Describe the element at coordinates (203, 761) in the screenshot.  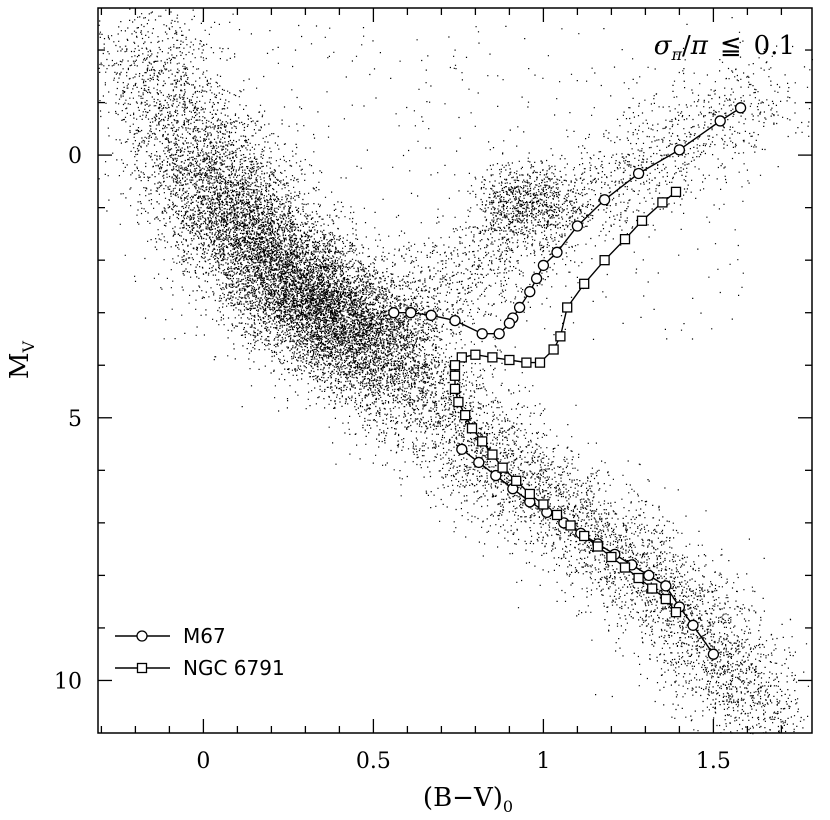
I see `x-tick-label: 0` at that location.